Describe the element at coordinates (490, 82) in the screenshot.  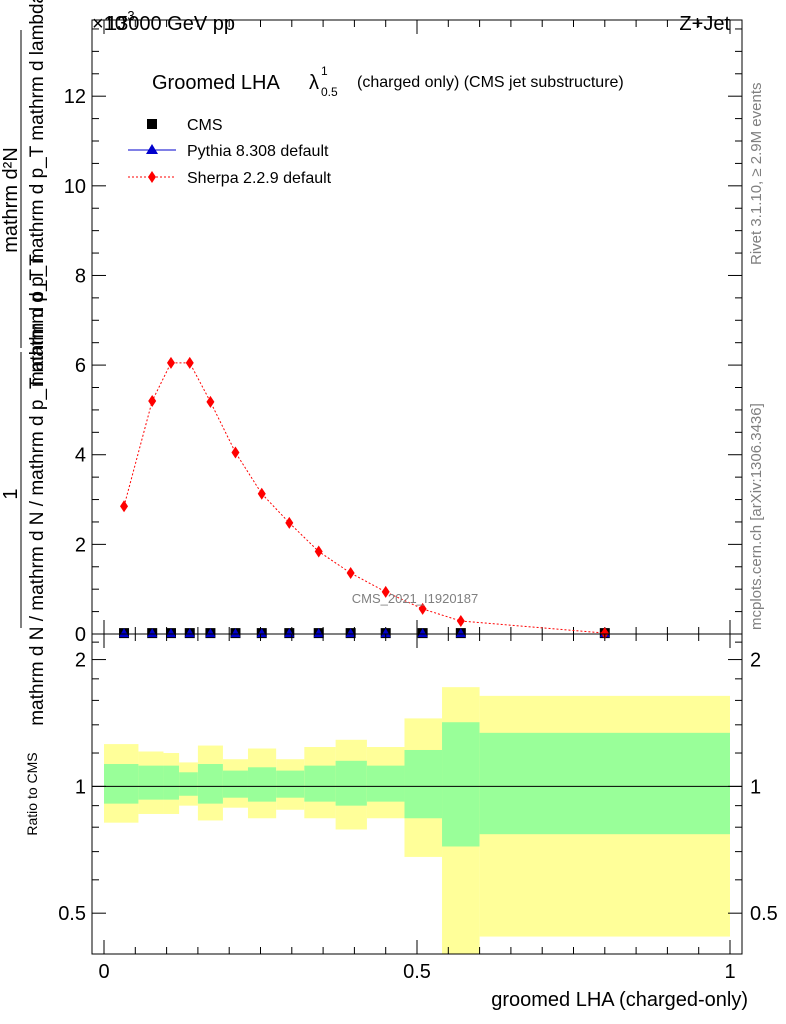
I see `plot-title-rest: (charged only) (CMS jet substructure)` at that location.